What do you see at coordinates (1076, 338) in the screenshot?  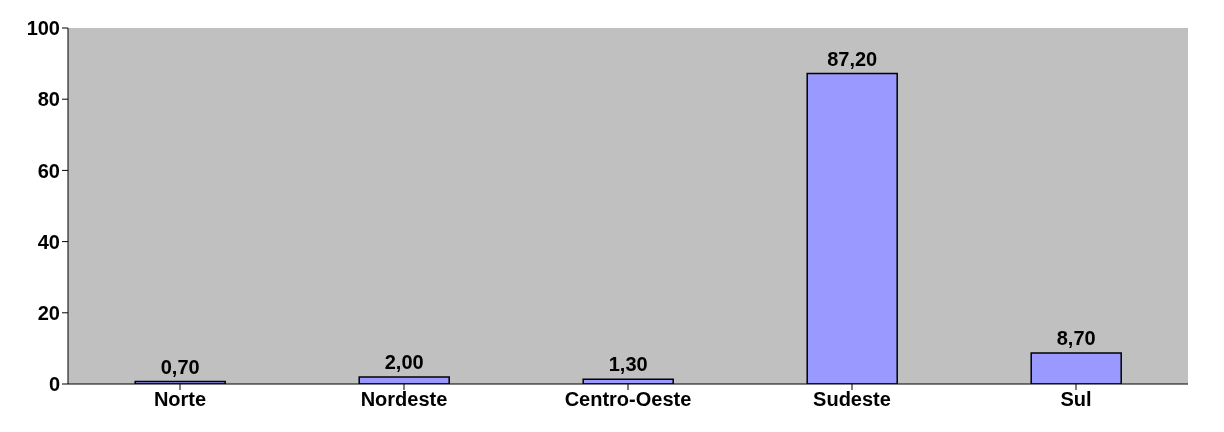 I see `data-label: 8,70` at bounding box center [1076, 338].